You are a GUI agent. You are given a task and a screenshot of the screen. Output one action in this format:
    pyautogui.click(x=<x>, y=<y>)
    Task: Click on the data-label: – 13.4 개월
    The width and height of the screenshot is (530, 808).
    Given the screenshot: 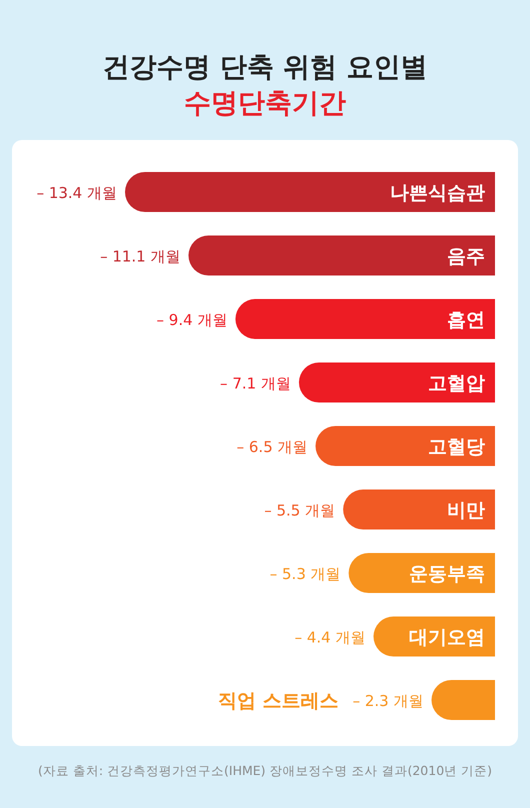 What is the action you would take?
    pyautogui.click(x=76, y=193)
    